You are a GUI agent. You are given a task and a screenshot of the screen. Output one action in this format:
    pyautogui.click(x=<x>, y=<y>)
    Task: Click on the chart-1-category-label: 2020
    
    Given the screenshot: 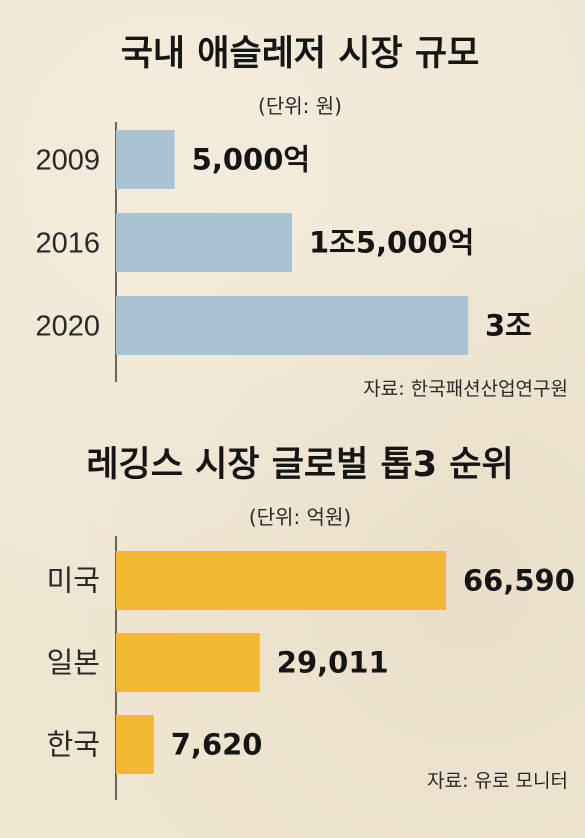 What is the action you would take?
    pyautogui.click(x=67, y=327)
    